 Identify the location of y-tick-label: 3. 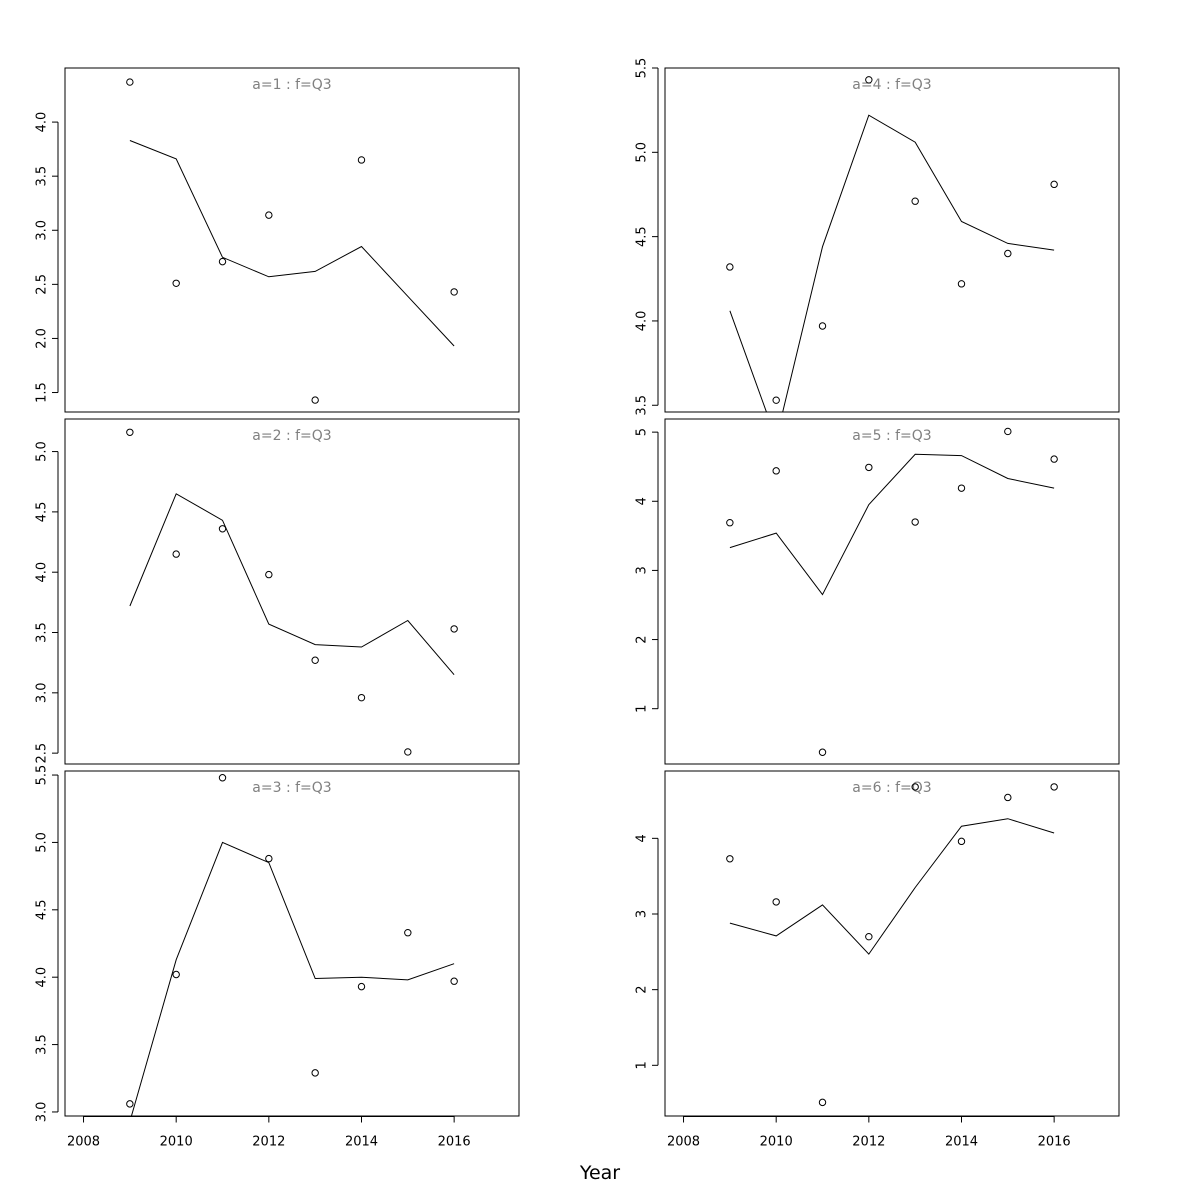
(642, 570).